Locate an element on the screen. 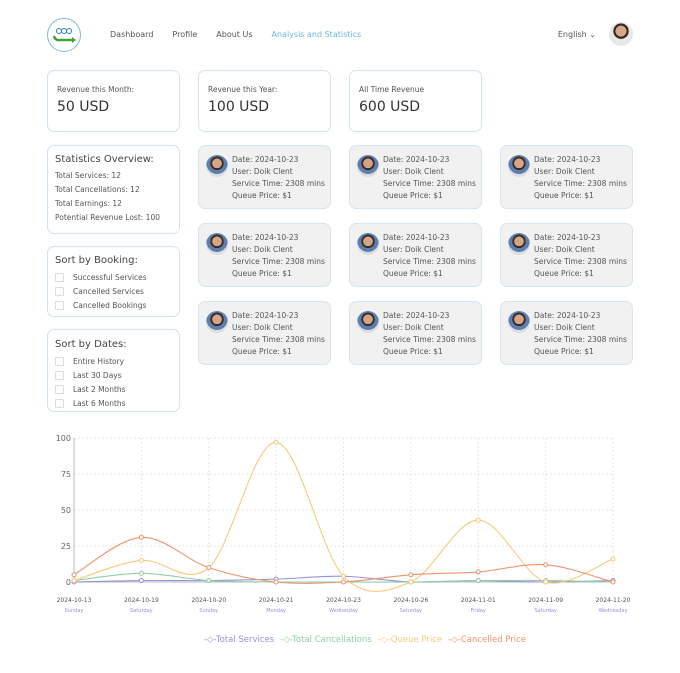 The image size is (680, 673). checkbox-successful-services: Successful Services is located at coordinates (113, 277).